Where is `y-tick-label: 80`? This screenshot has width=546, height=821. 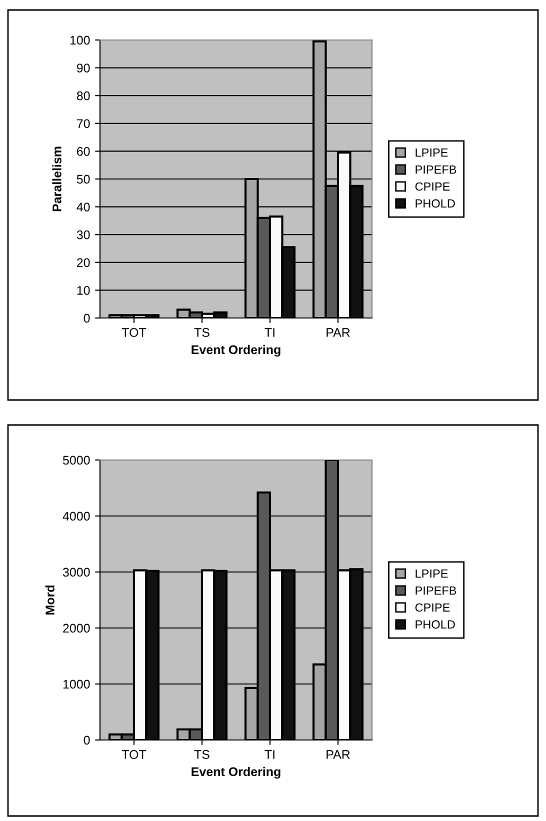
y-tick-label: 80 is located at coordinates (83, 95).